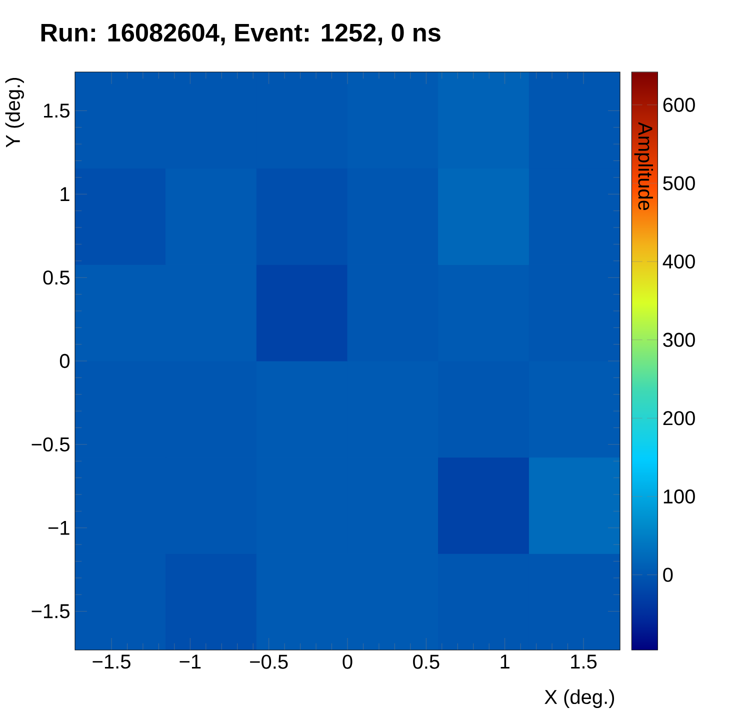  What do you see at coordinates (51, 444) in the screenshot?
I see `y-tick-label: −0.5` at bounding box center [51, 444].